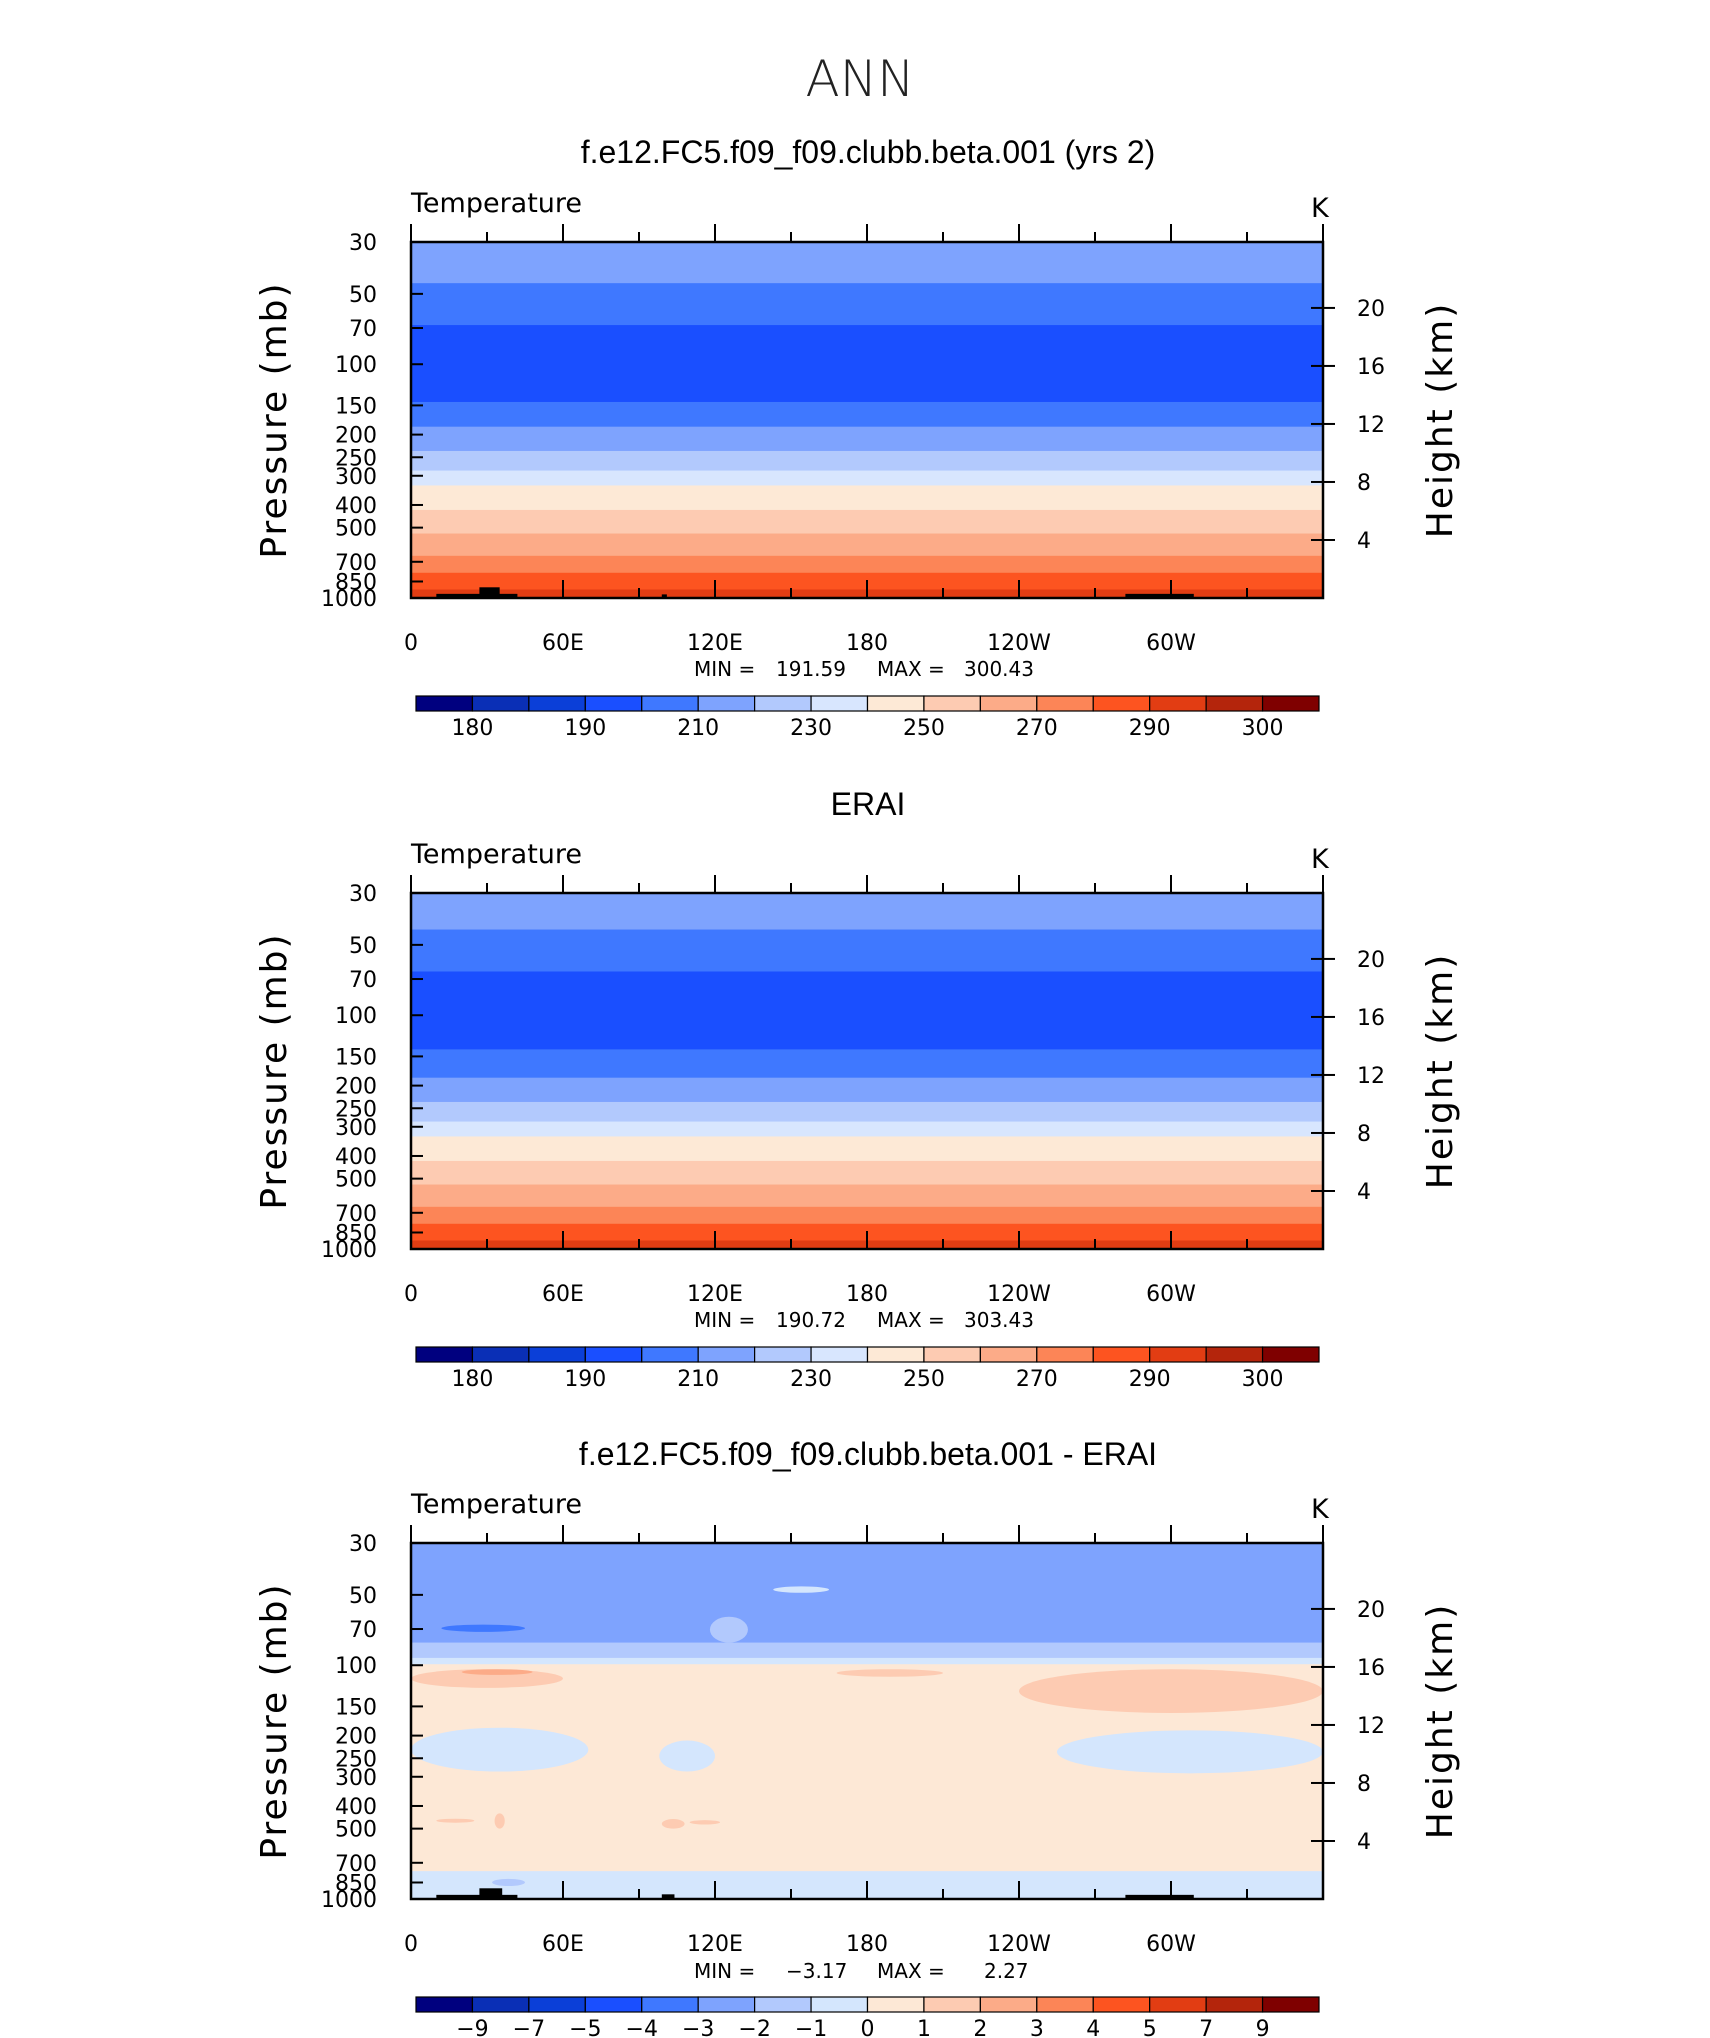 The image size is (1710, 2038). What do you see at coordinates (1440, 1071) in the screenshot?
I see `y2-axis-title: Height (km)` at bounding box center [1440, 1071].